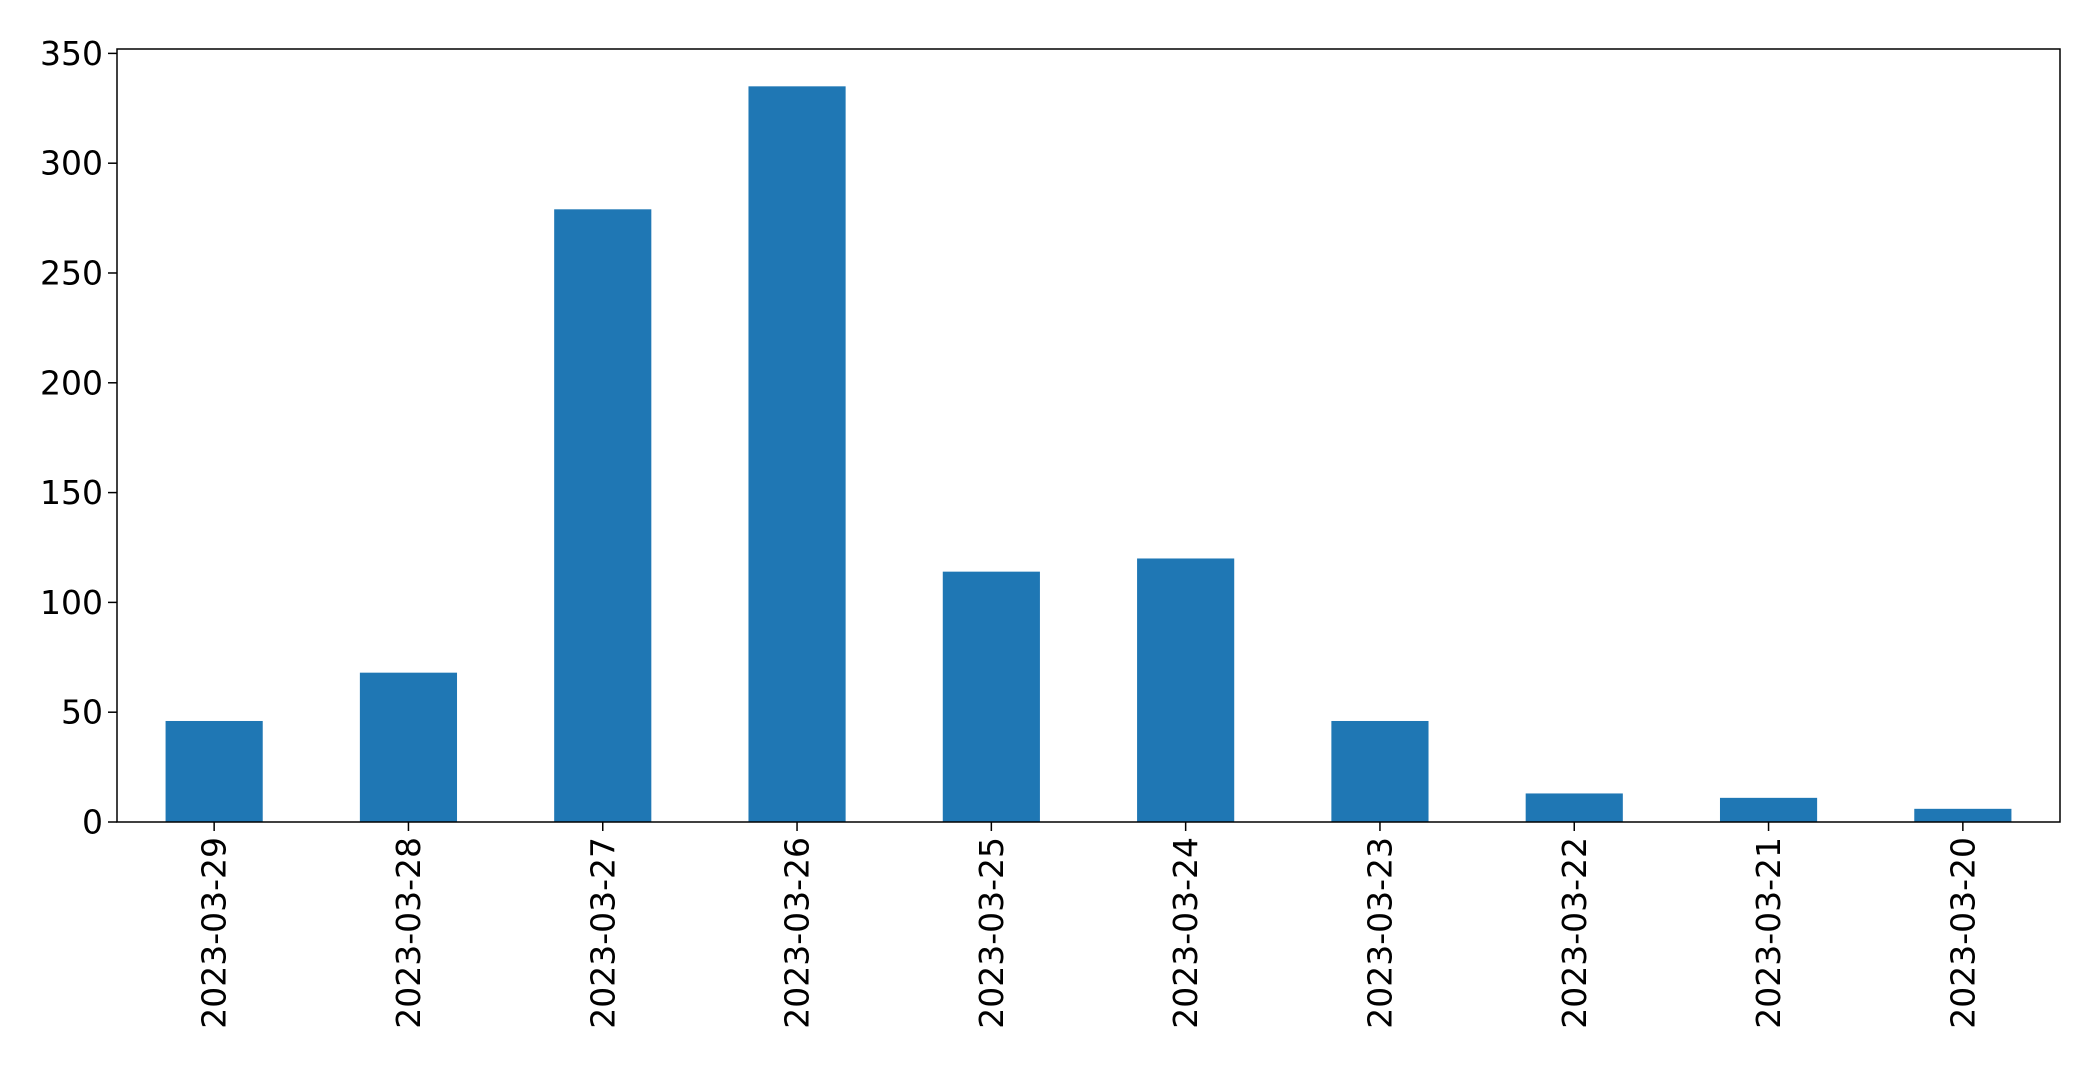 The width and height of the screenshot is (2093, 1071). I want to click on x-tick-label: 2023-03-23, so click(1379, 933).